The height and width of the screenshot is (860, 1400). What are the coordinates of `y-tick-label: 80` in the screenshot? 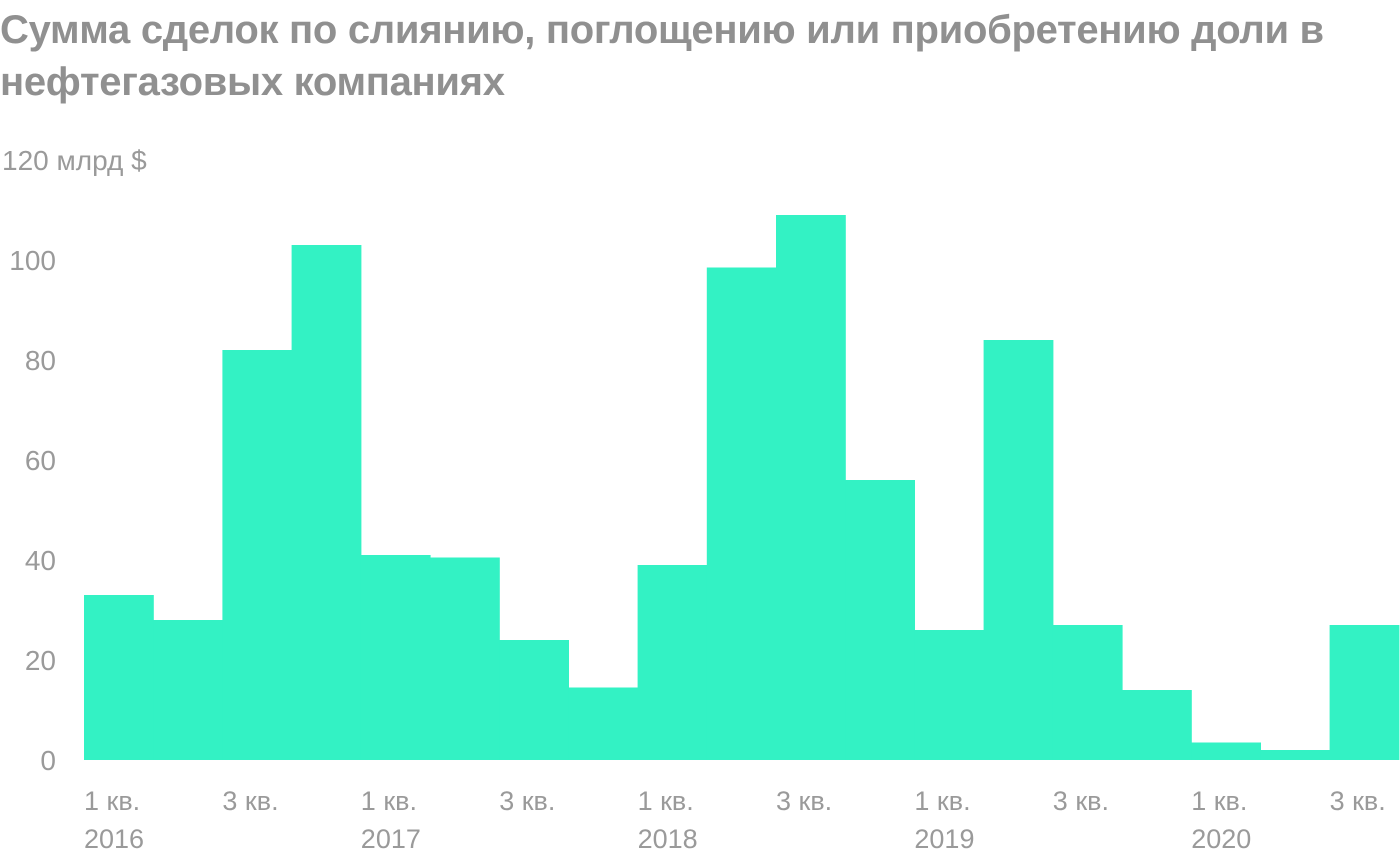 It's located at (40, 360).